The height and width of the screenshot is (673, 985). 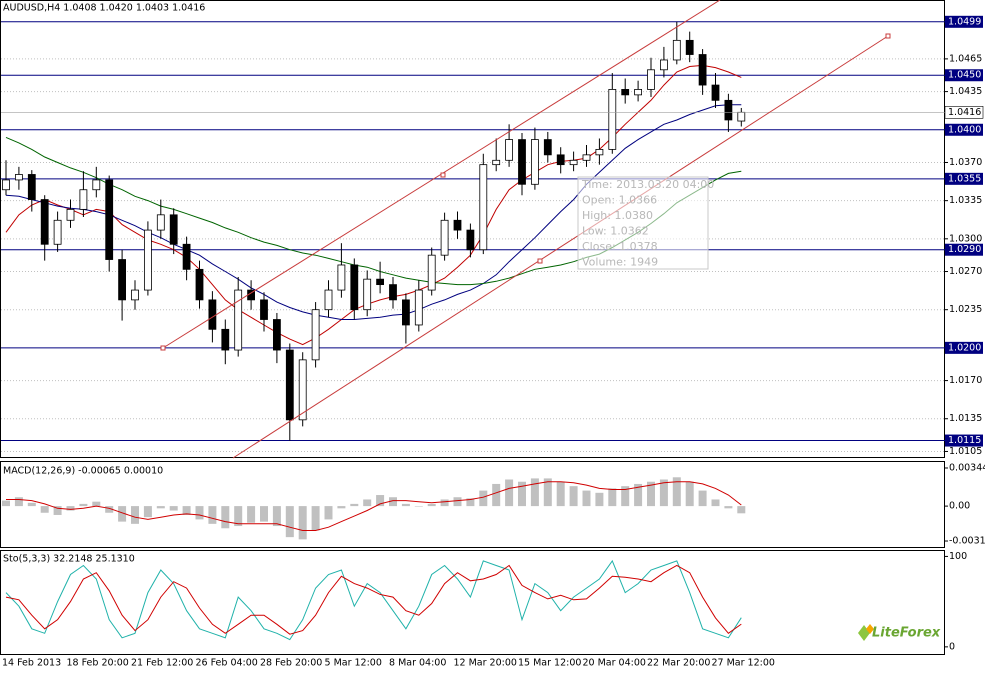 I want to click on macd-panel, so click(x=472, y=504).